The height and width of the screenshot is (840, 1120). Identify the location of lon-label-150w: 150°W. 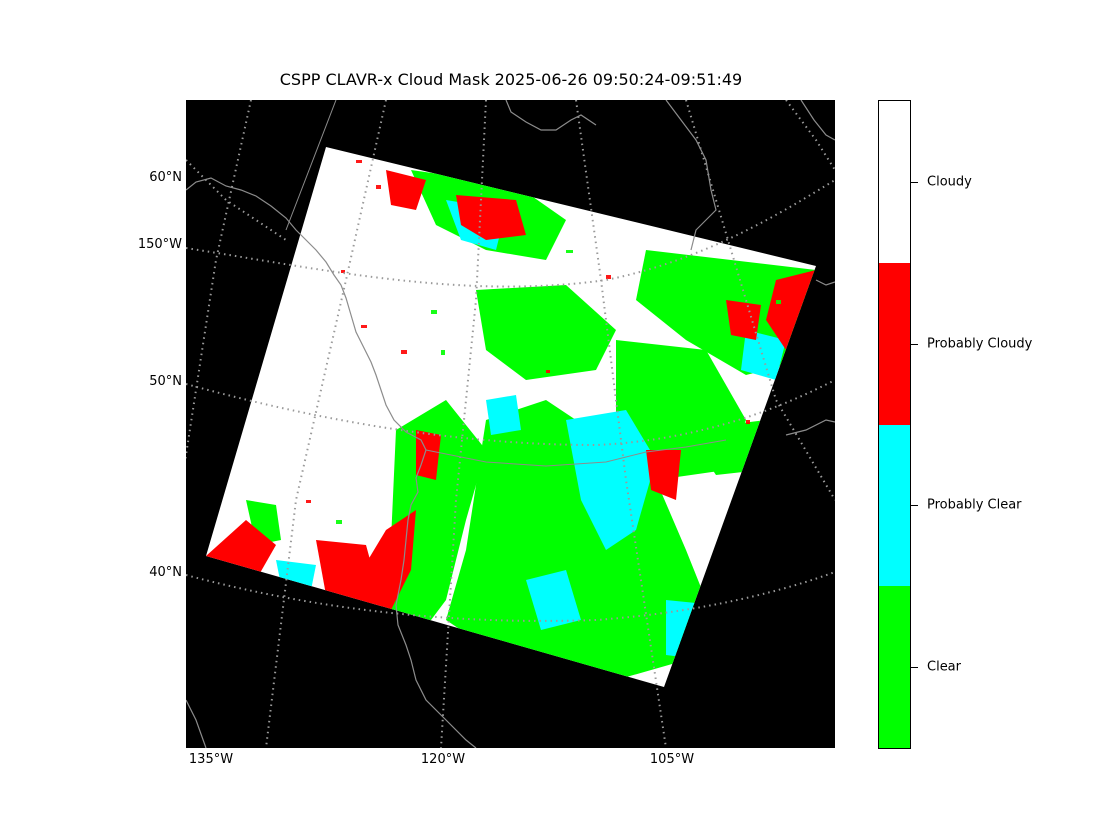
(159, 244).